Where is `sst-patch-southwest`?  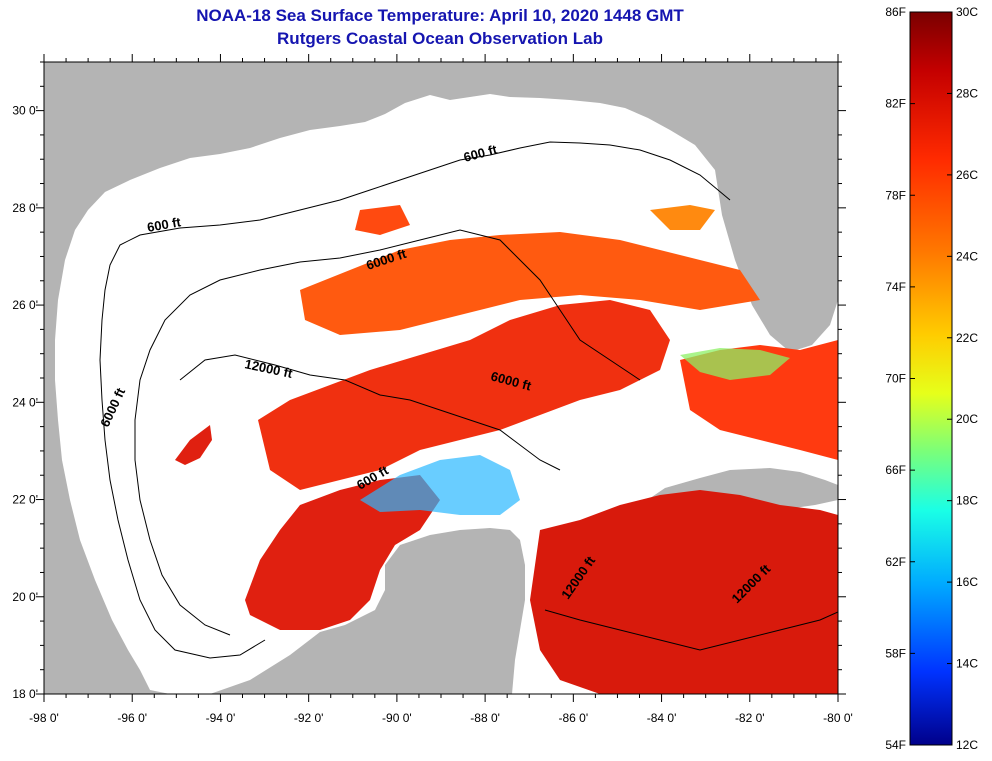
sst-patch-southwest is located at coordinates (342, 552).